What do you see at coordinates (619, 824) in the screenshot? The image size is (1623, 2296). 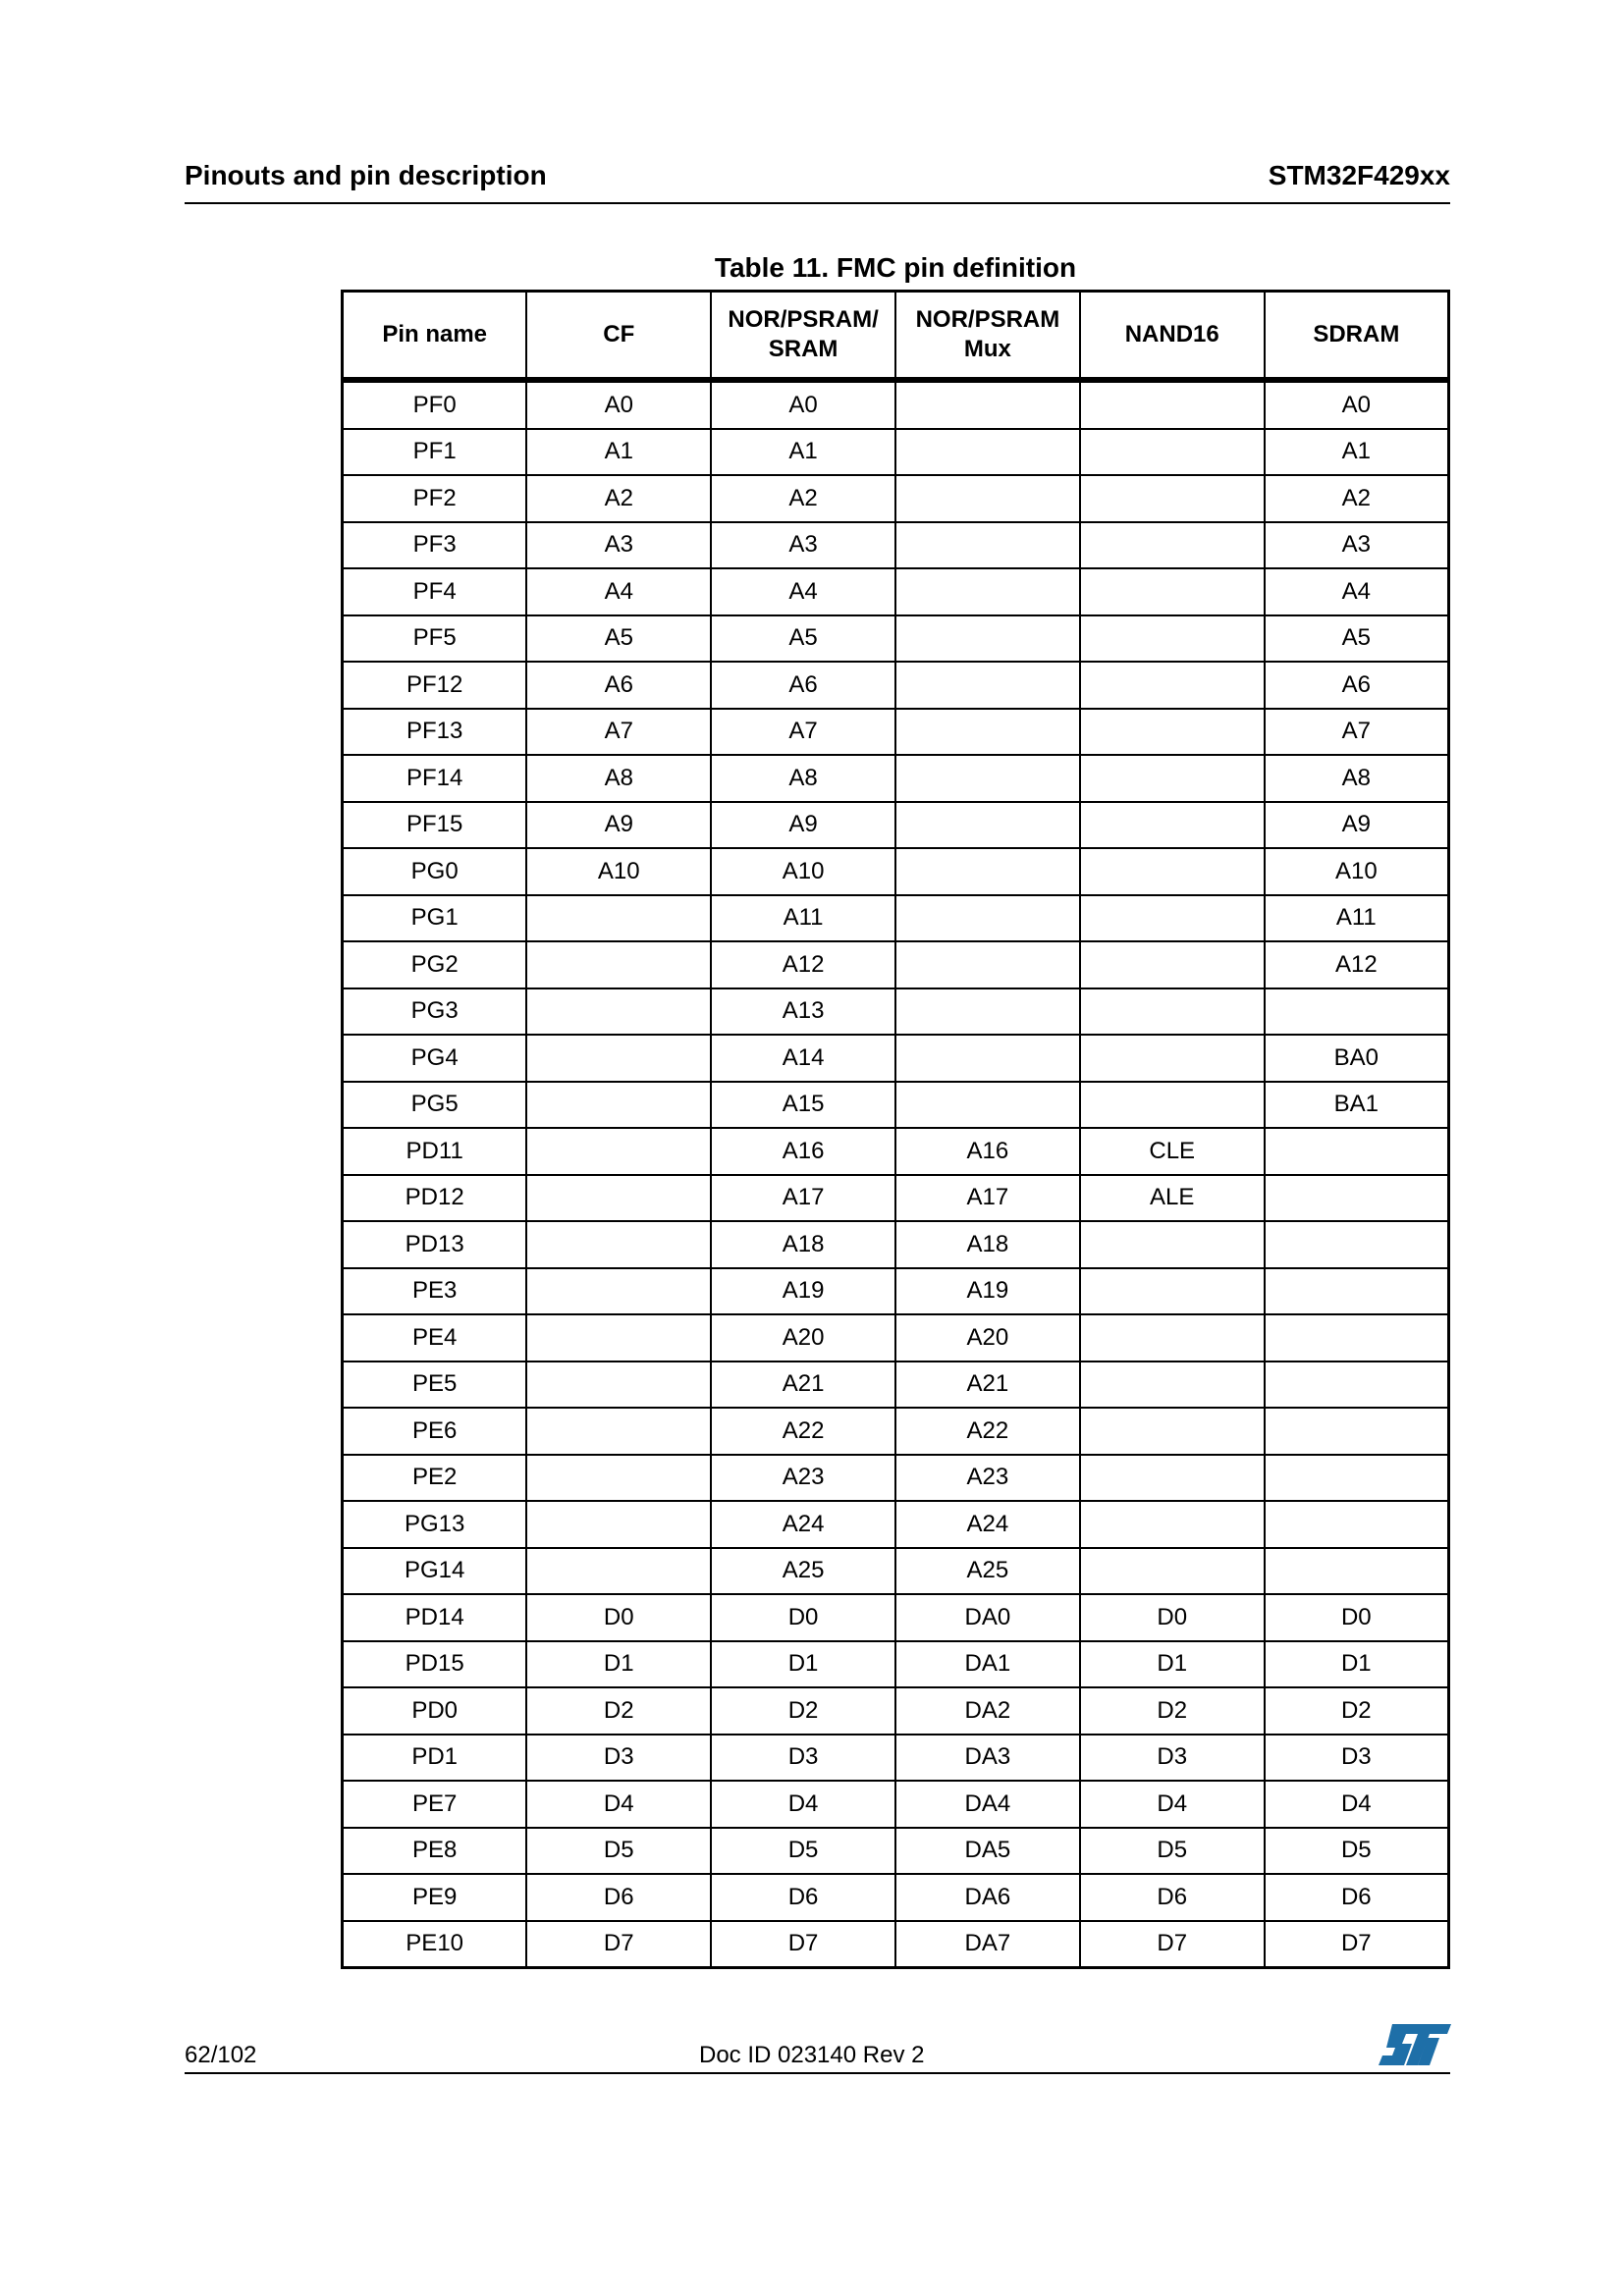 I see `table-cell: A9` at bounding box center [619, 824].